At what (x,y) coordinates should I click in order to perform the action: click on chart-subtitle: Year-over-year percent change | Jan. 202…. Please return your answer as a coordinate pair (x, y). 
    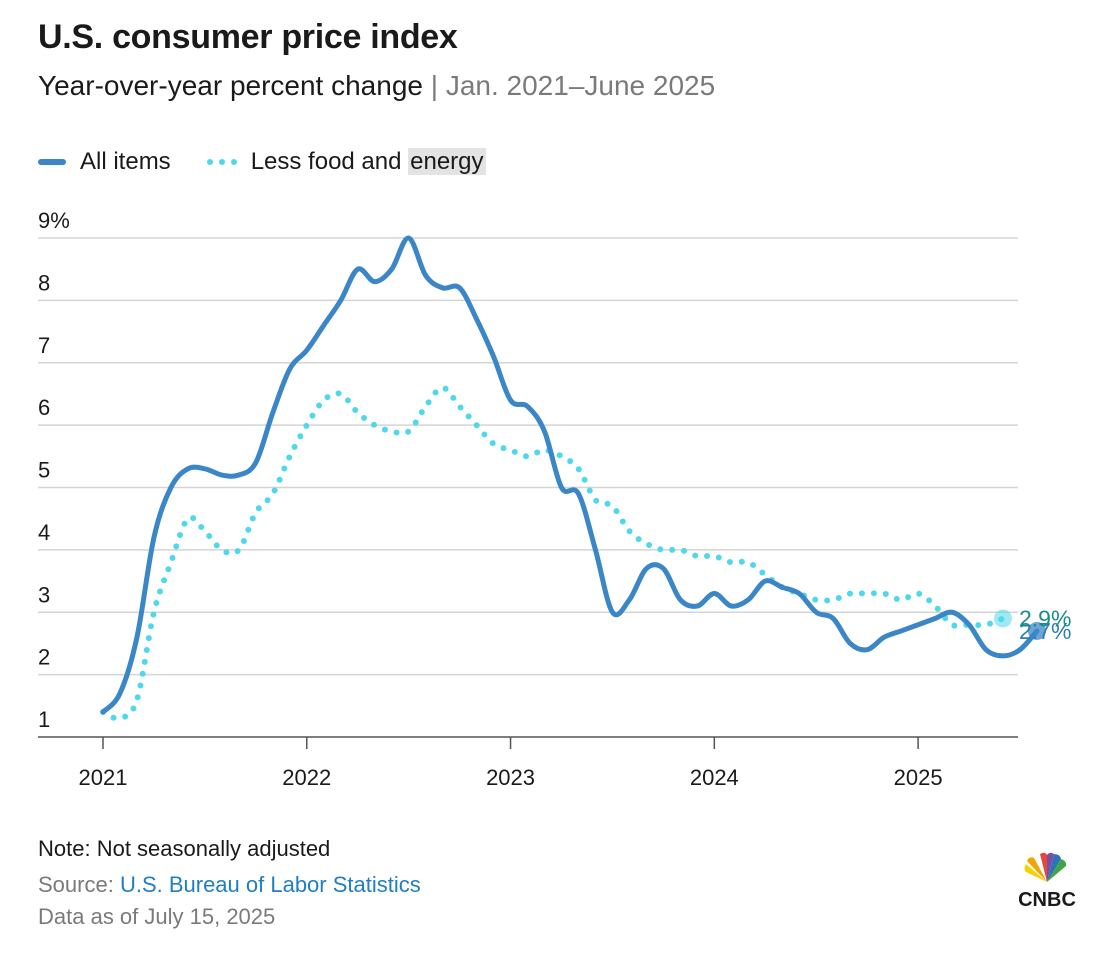
    Looking at the image, I should click on (376, 86).